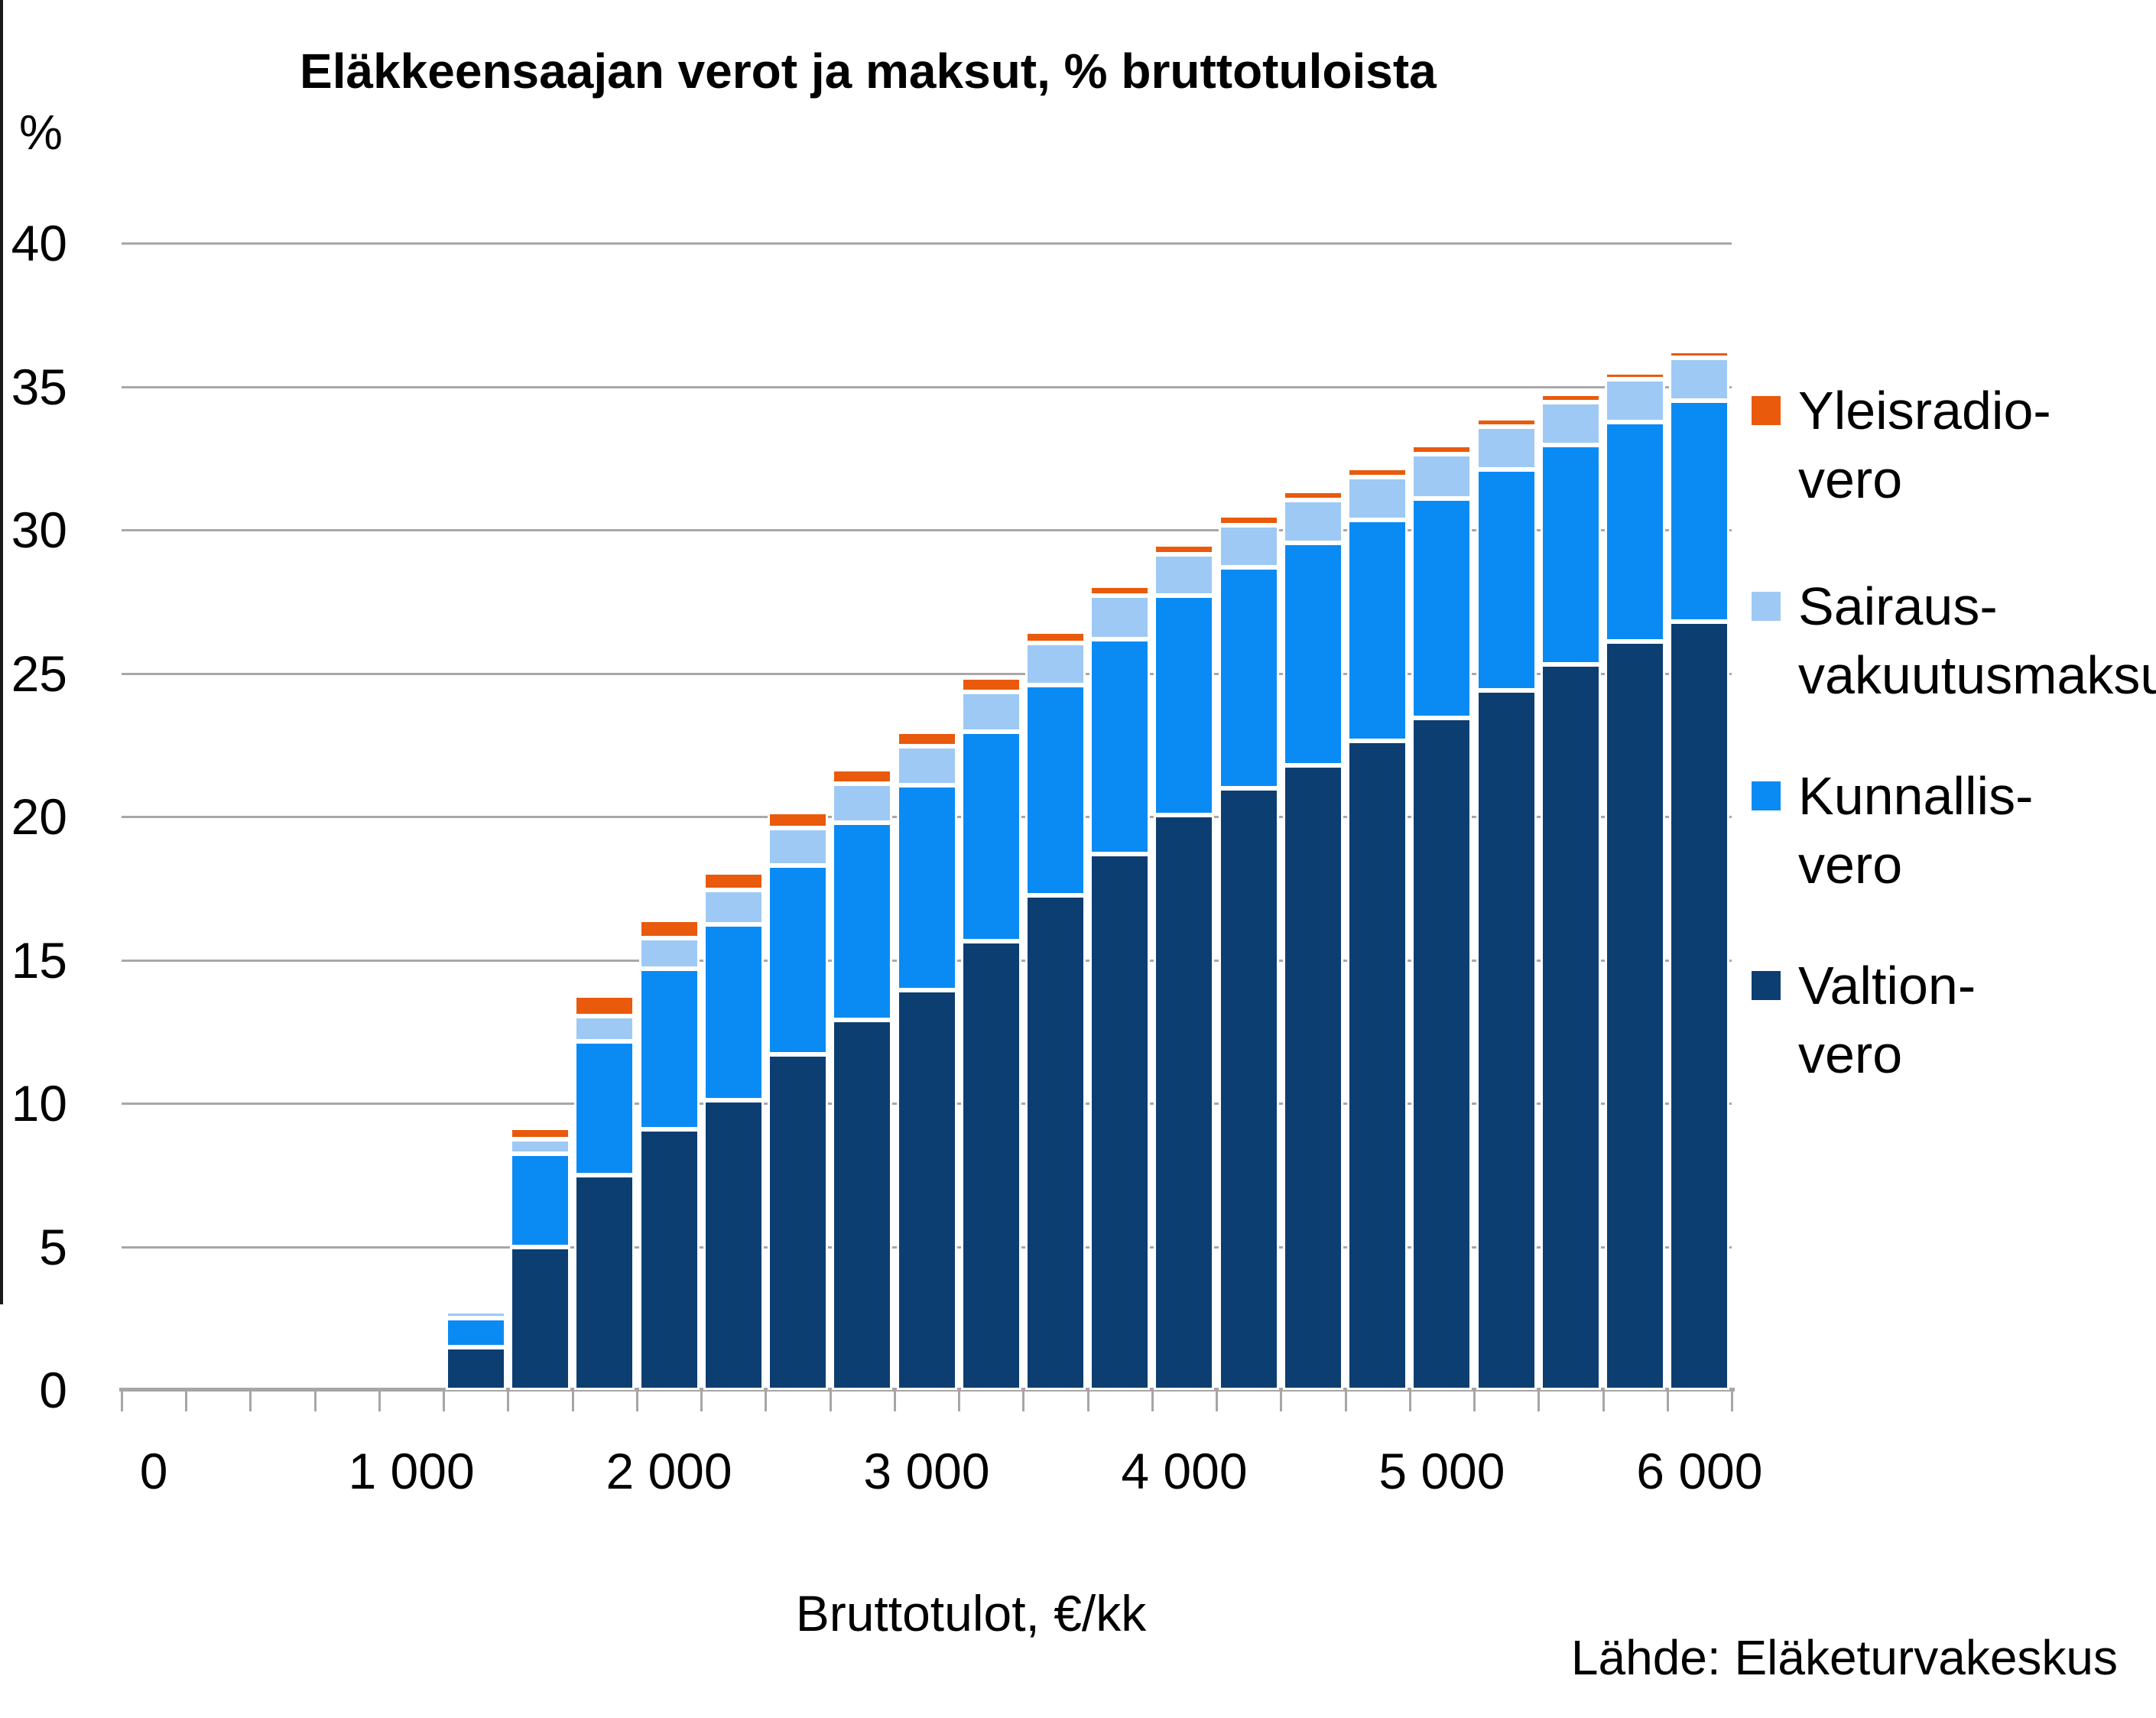  I want to click on source-note: Lähde: Eläketurvakeskus, so click(1844, 1657).